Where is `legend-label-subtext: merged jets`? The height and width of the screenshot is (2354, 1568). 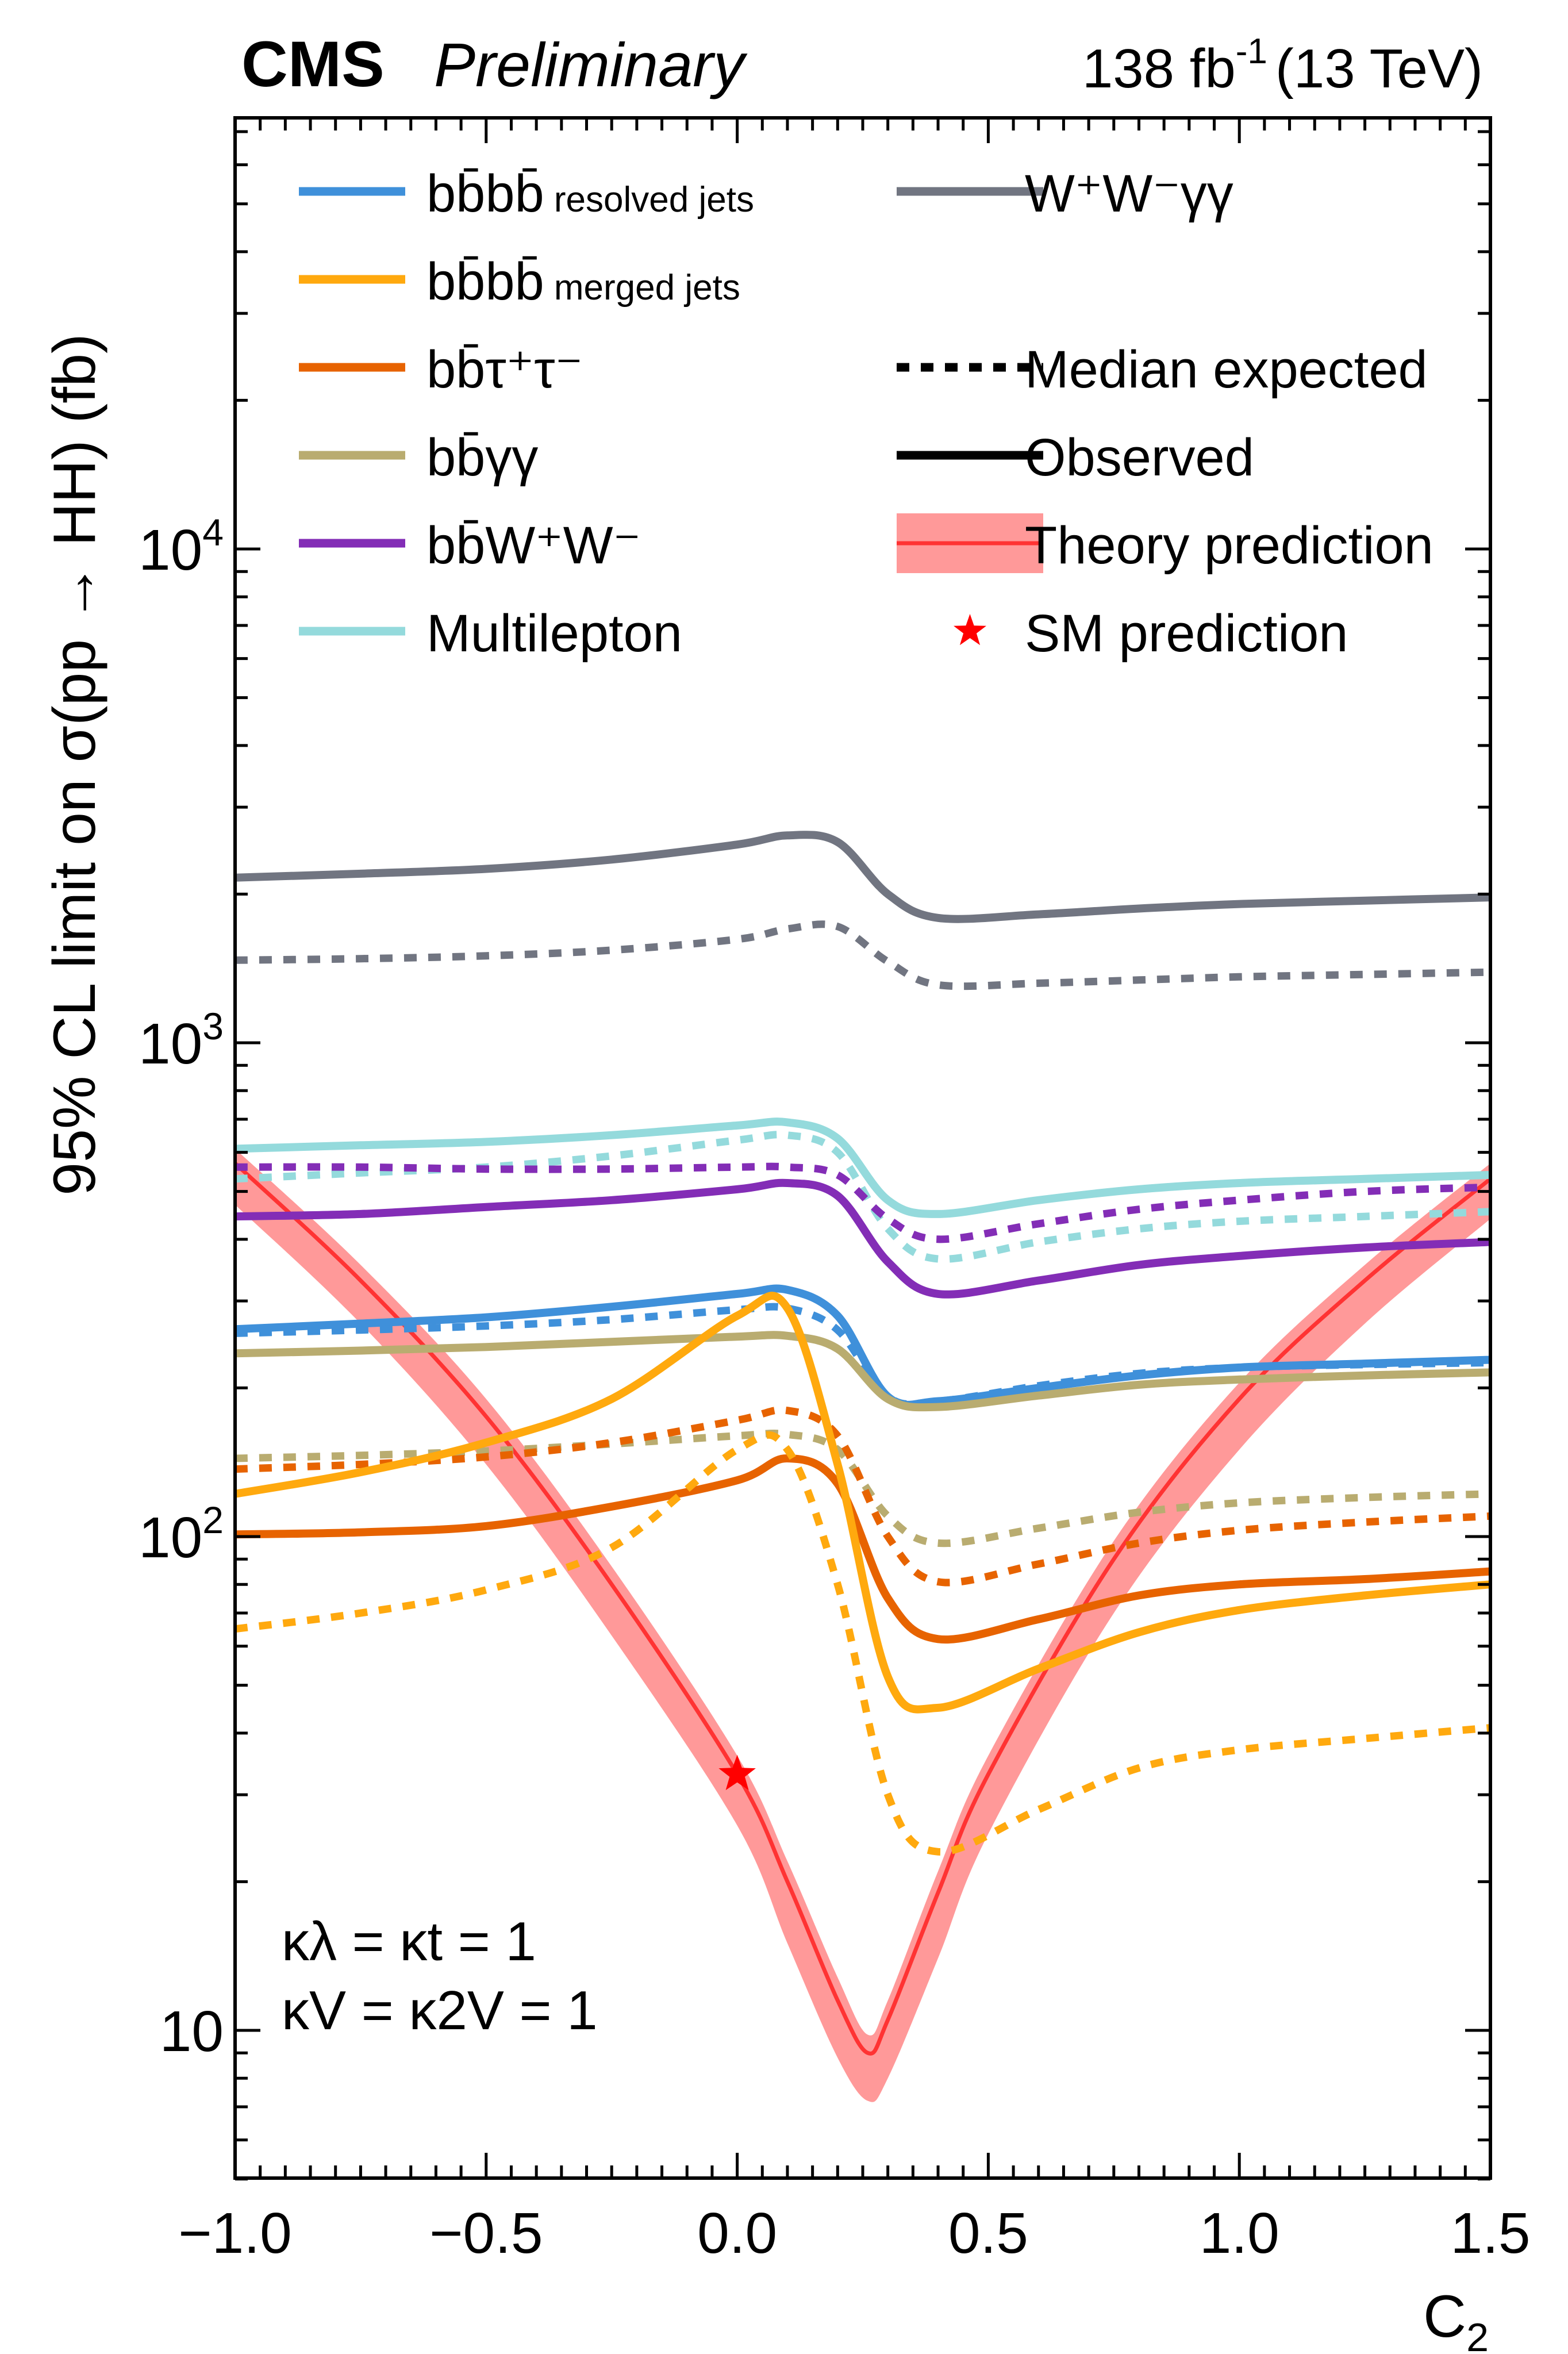
legend-label-subtext: merged jets is located at coordinates (642, 288).